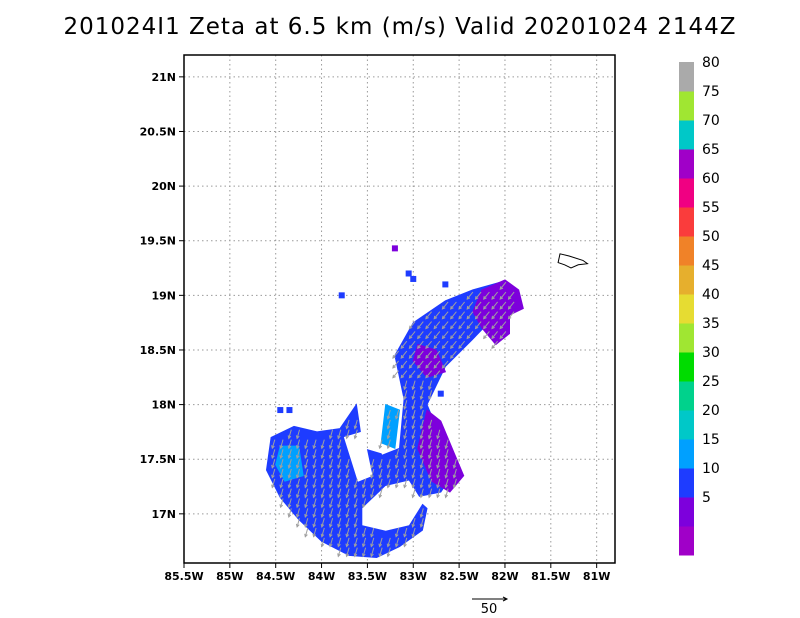  I want to click on colorbar-label: 60, so click(711, 179).